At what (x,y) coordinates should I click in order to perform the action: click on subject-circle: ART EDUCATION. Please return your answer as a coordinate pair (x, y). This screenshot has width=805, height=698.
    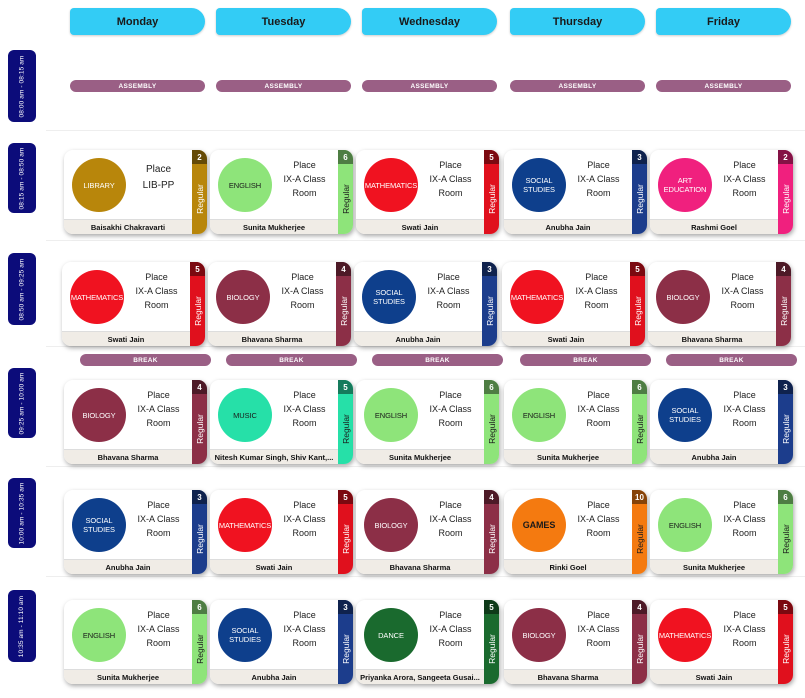
    Looking at the image, I should click on (685, 185).